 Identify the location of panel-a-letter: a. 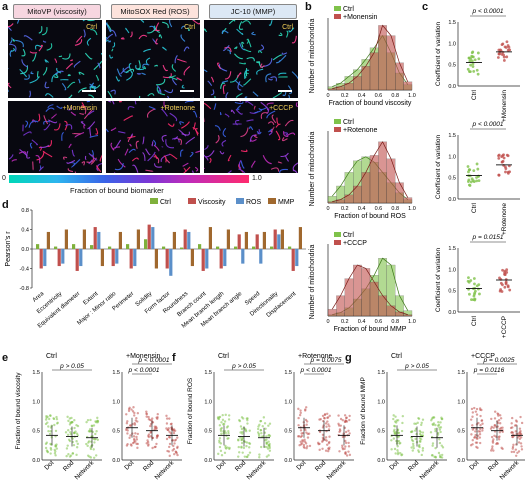
(5, 7).